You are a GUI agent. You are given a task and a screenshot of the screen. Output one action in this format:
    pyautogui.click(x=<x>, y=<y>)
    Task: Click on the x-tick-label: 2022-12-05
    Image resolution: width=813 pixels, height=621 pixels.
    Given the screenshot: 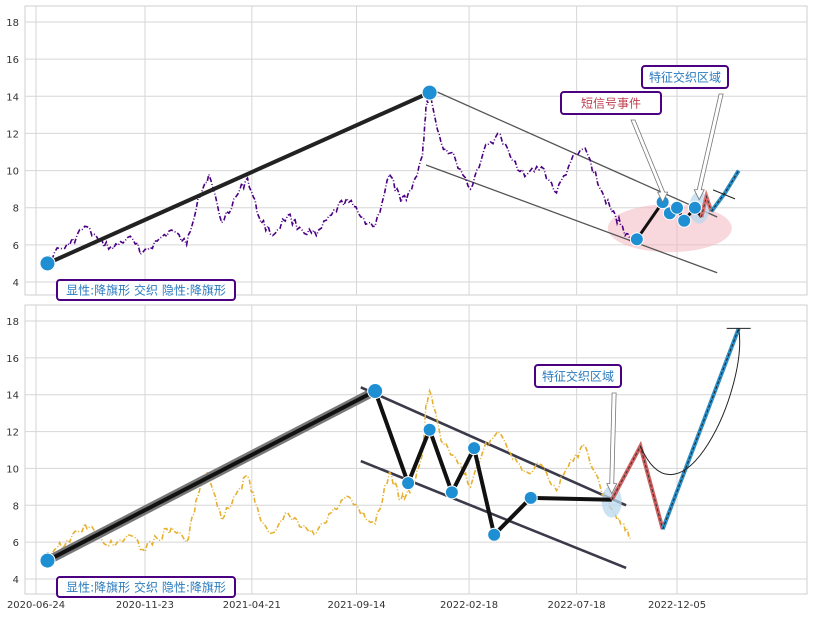 What is the action you would take?
    pyautogui.click(x=677, y=605)
    